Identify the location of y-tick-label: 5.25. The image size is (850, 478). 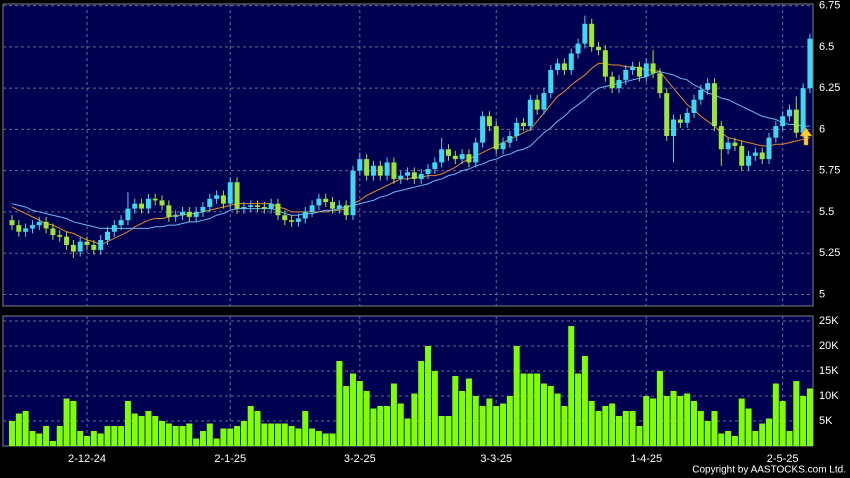
(829, 253).